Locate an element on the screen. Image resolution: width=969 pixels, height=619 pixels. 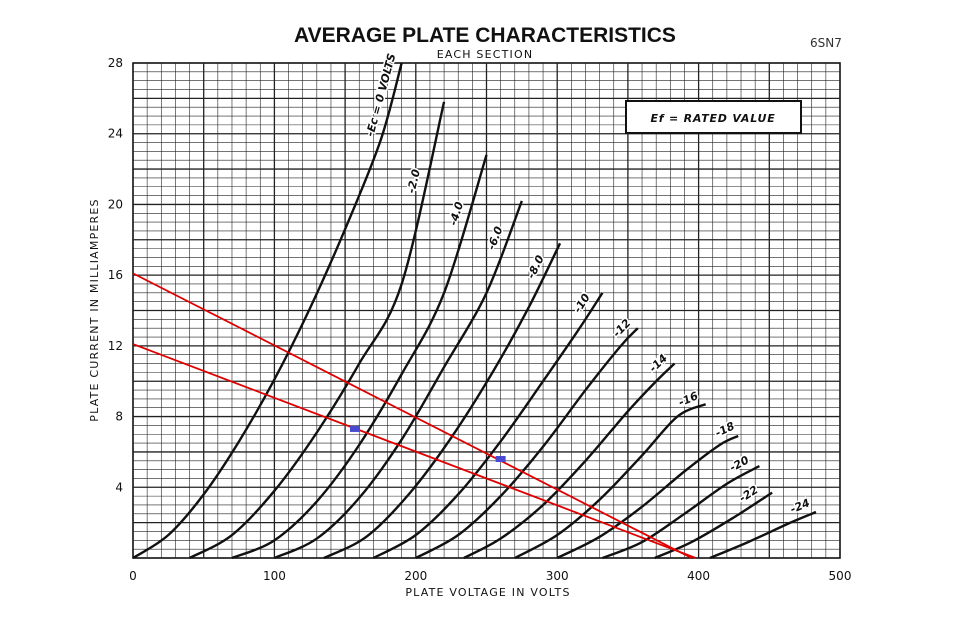
operating-points is located at coordinates (427, 443).